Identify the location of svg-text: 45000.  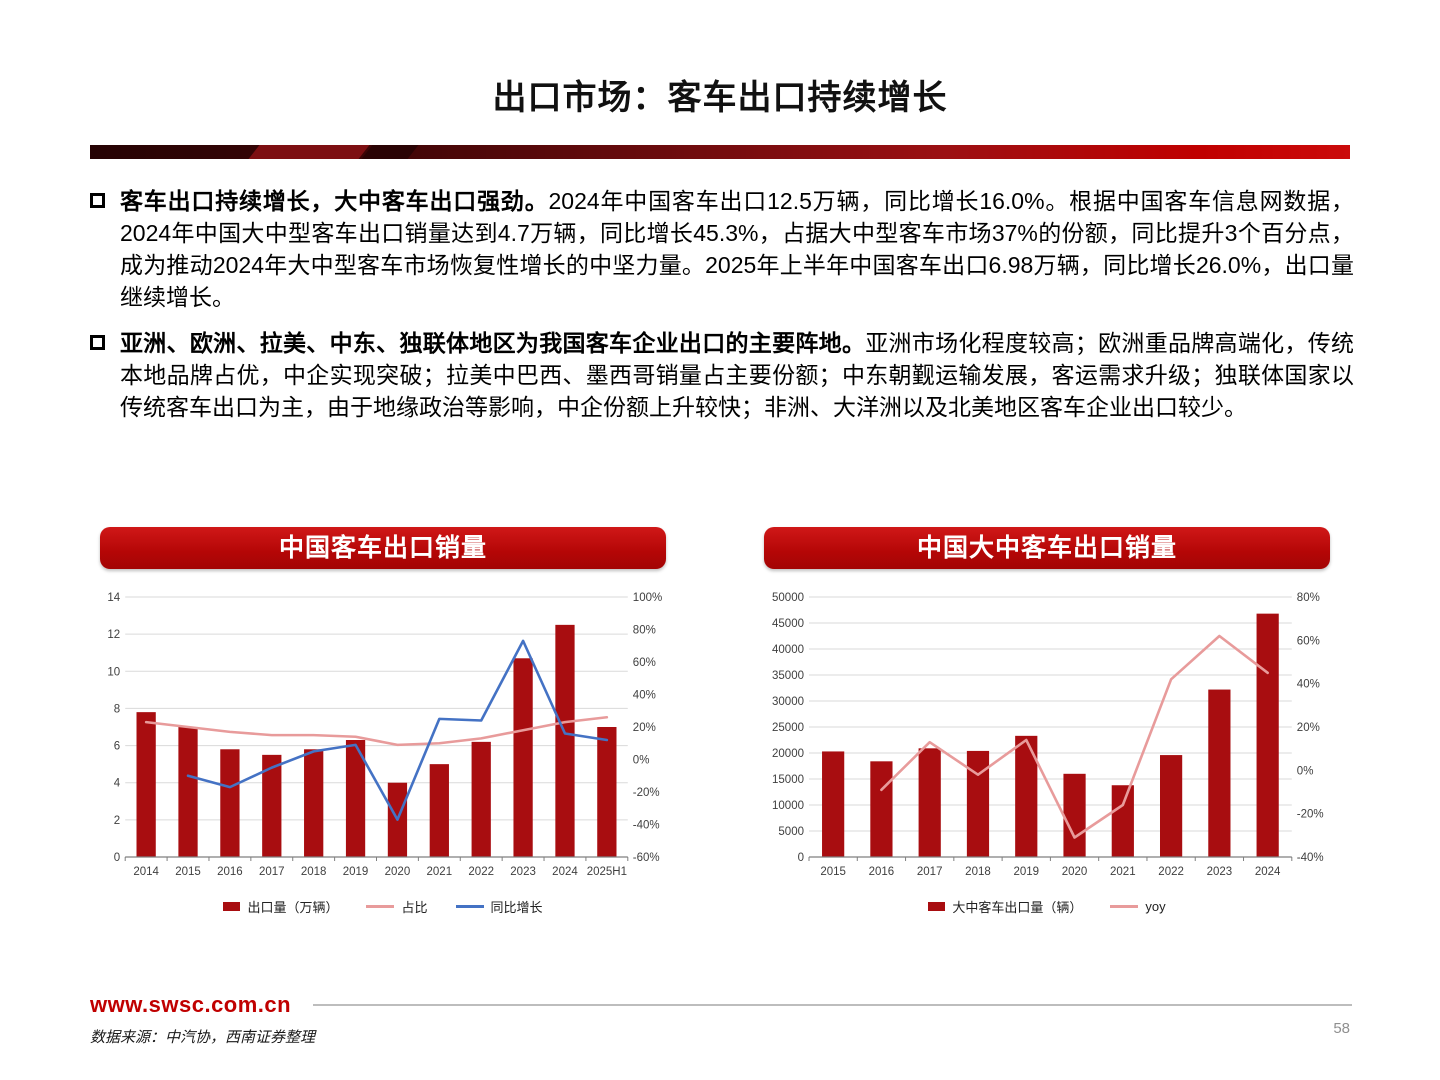
(788, 624).